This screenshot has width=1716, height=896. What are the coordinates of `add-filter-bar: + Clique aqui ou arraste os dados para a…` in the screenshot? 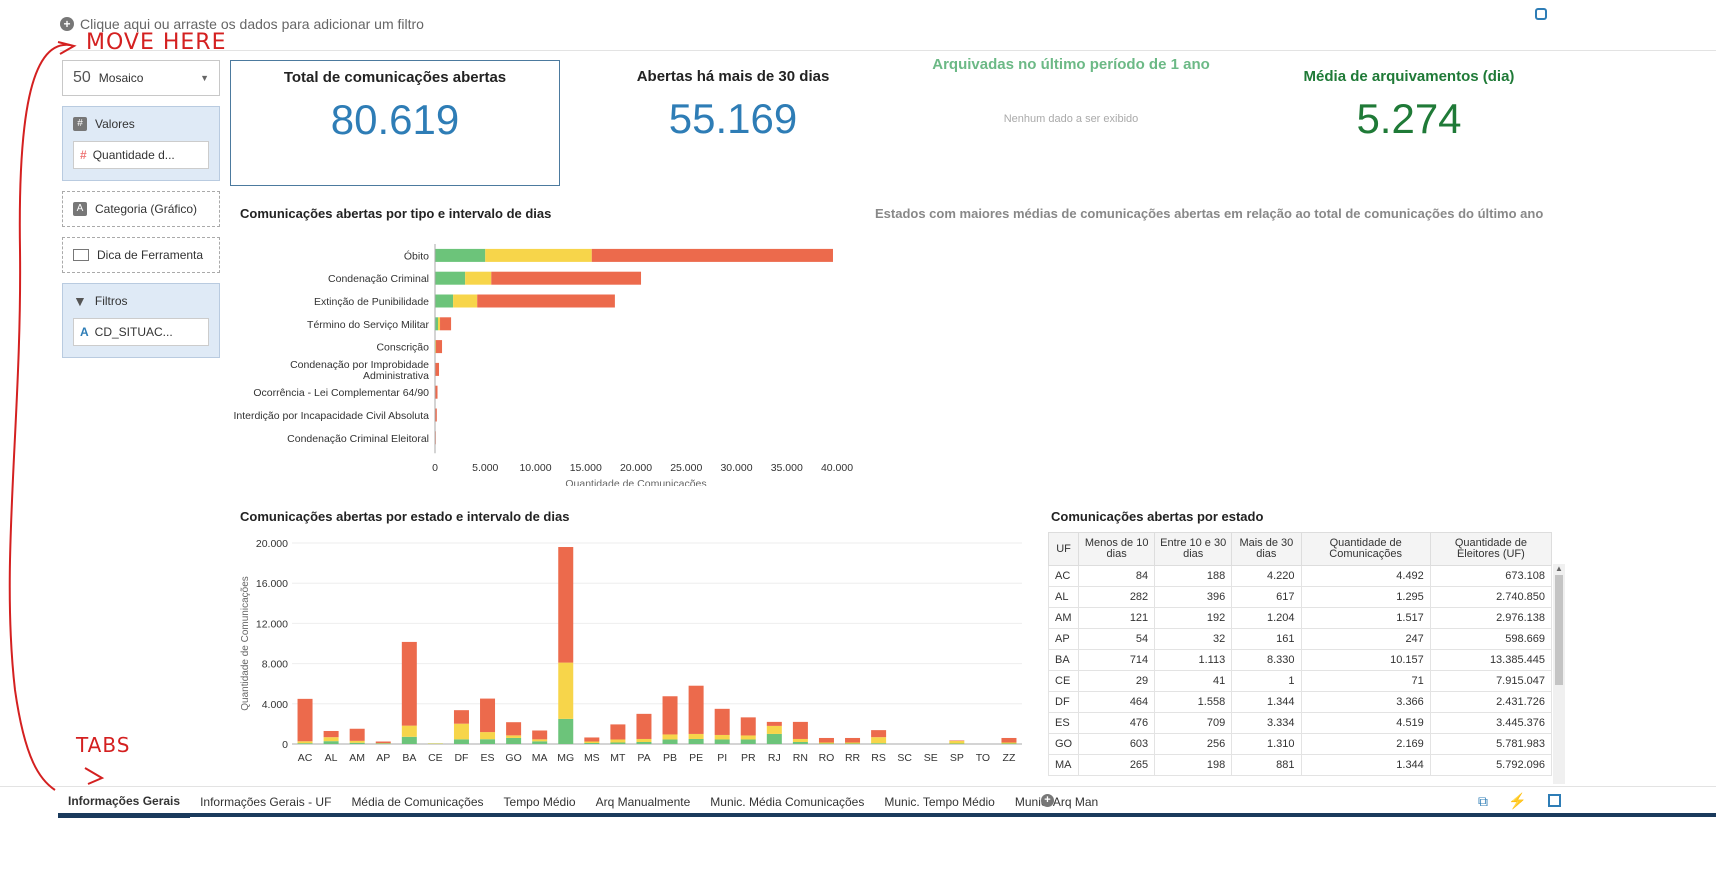 It's located at (242, 24).